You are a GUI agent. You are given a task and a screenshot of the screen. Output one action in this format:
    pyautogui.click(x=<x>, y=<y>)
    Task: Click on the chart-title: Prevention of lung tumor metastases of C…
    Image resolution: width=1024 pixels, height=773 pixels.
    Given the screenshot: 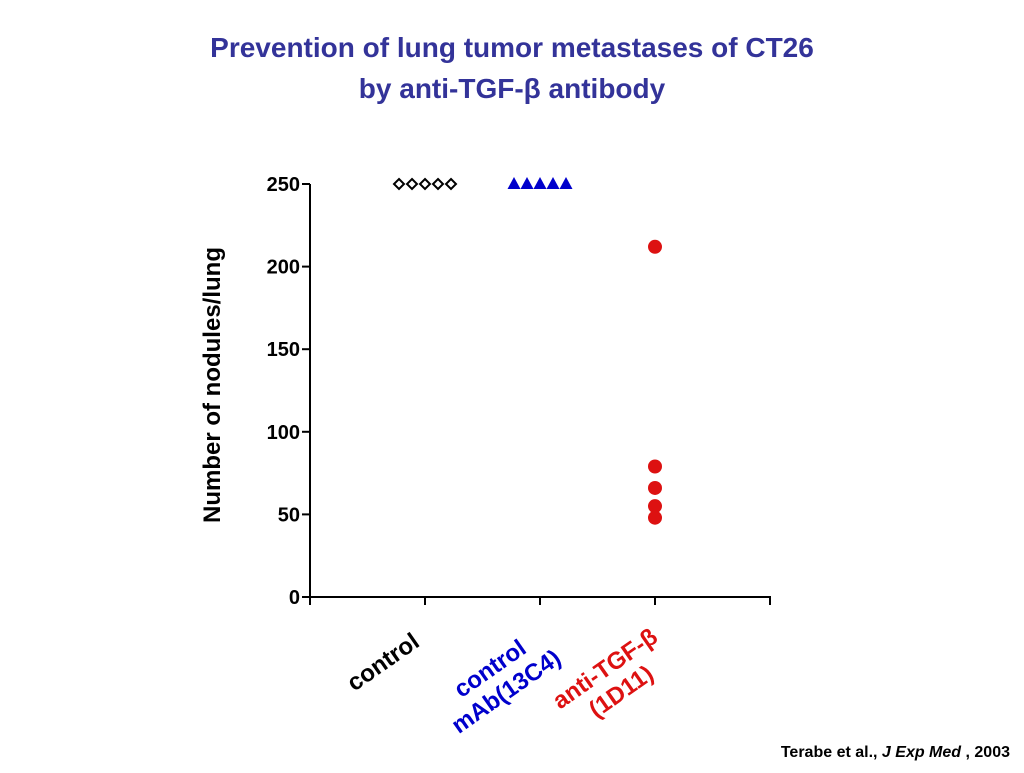 What is the action you would take?
    pyautogui.click(x=512, y=47)
    